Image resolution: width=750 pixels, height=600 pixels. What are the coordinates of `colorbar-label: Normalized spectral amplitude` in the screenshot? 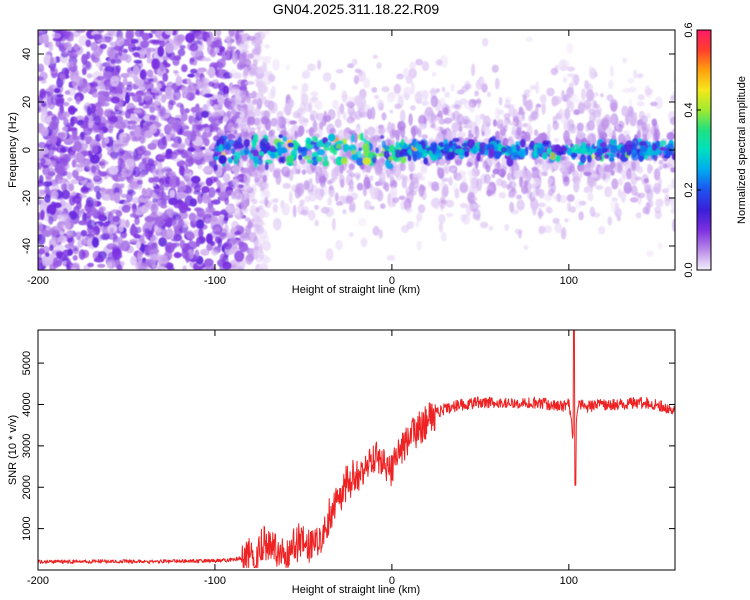 It's located at (742, 150).